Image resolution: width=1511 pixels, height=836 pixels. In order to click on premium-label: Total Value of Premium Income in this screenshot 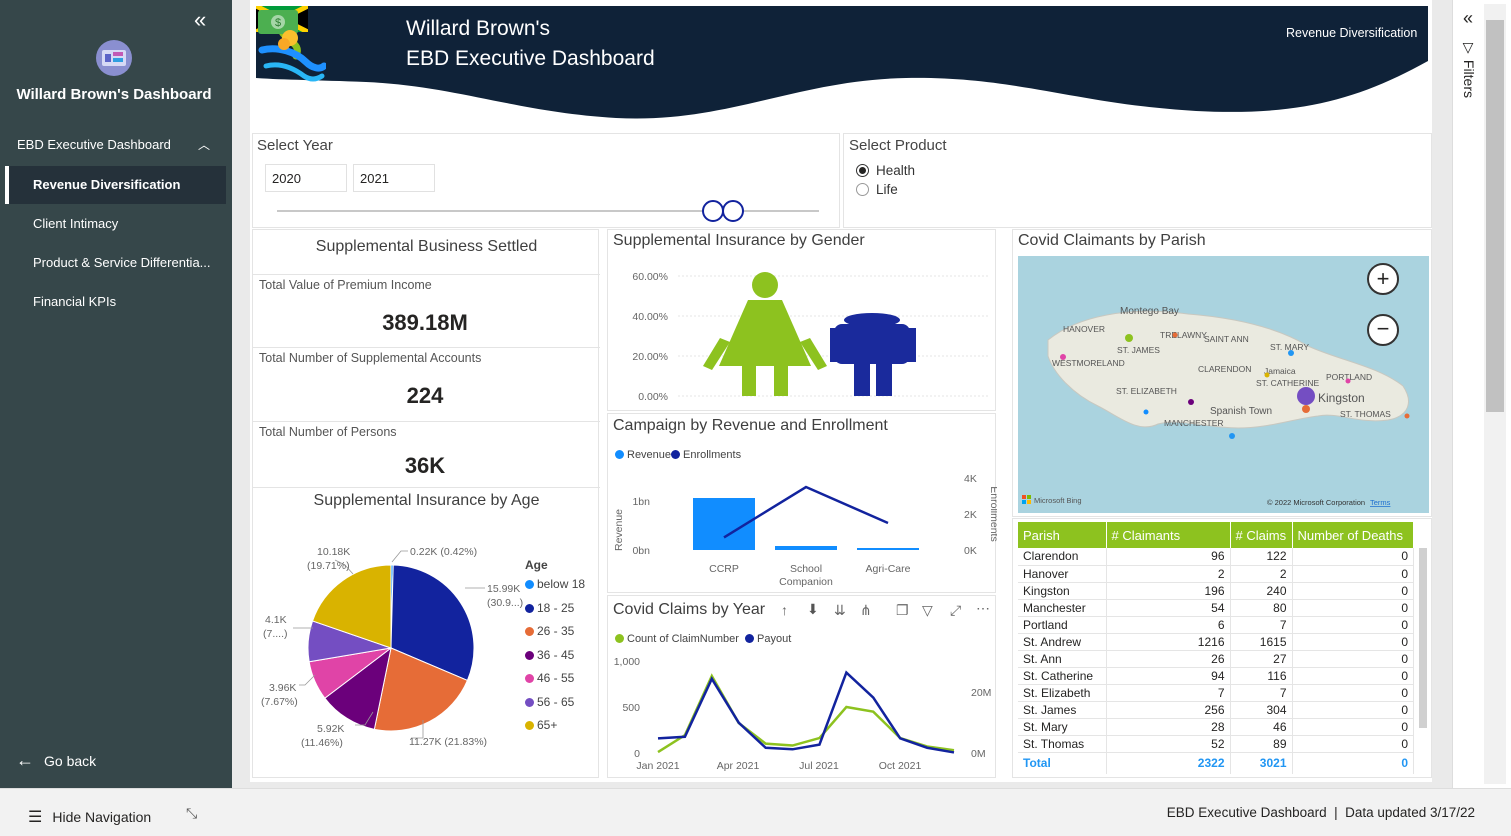, I will do `click(345, 285)`.